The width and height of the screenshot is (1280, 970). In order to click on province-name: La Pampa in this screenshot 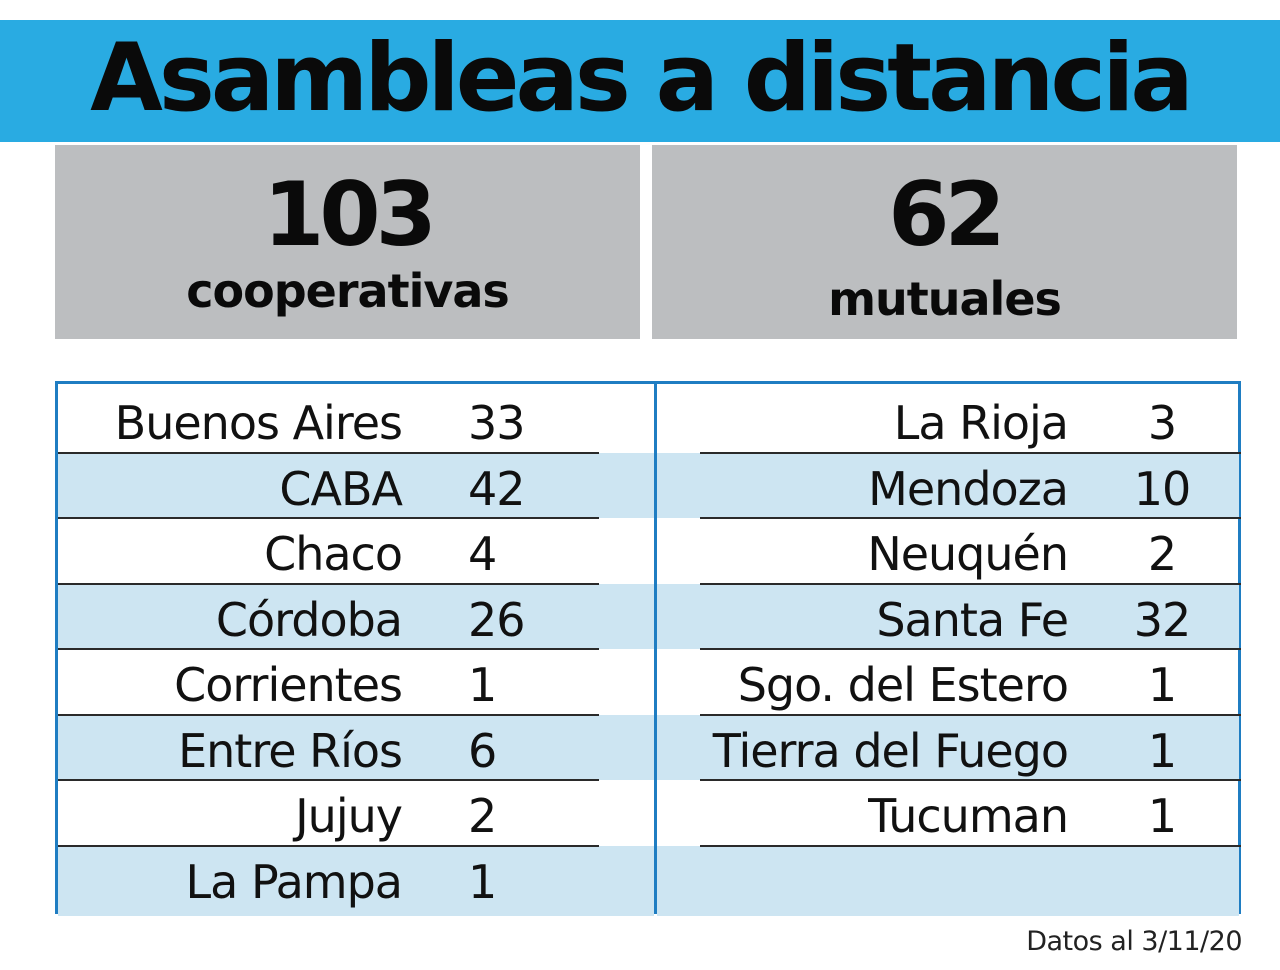, I will do `click(294, 881)`.